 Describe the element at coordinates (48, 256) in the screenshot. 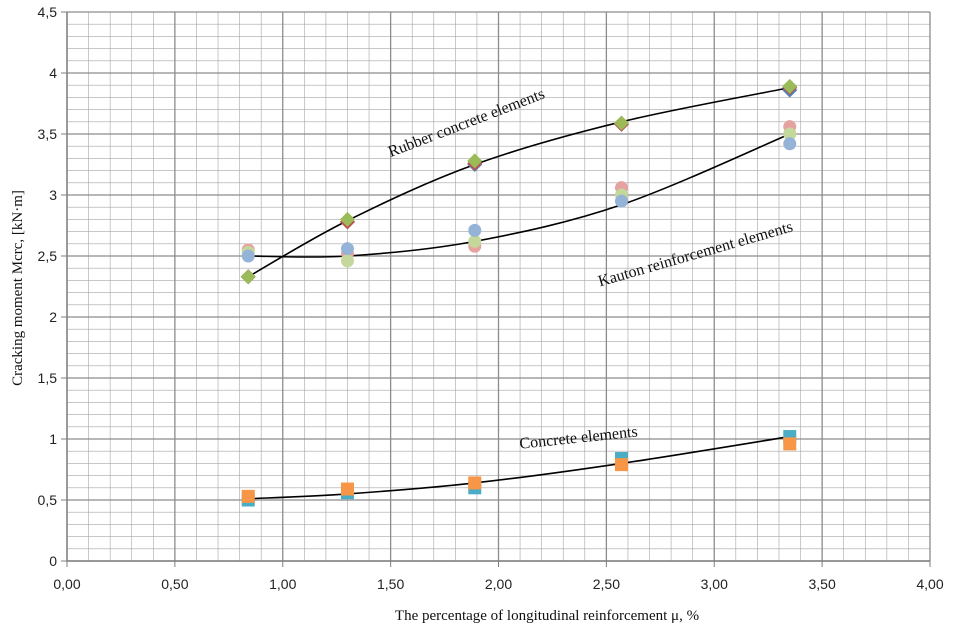

I see `y-tick-label: 2,5` at that location.